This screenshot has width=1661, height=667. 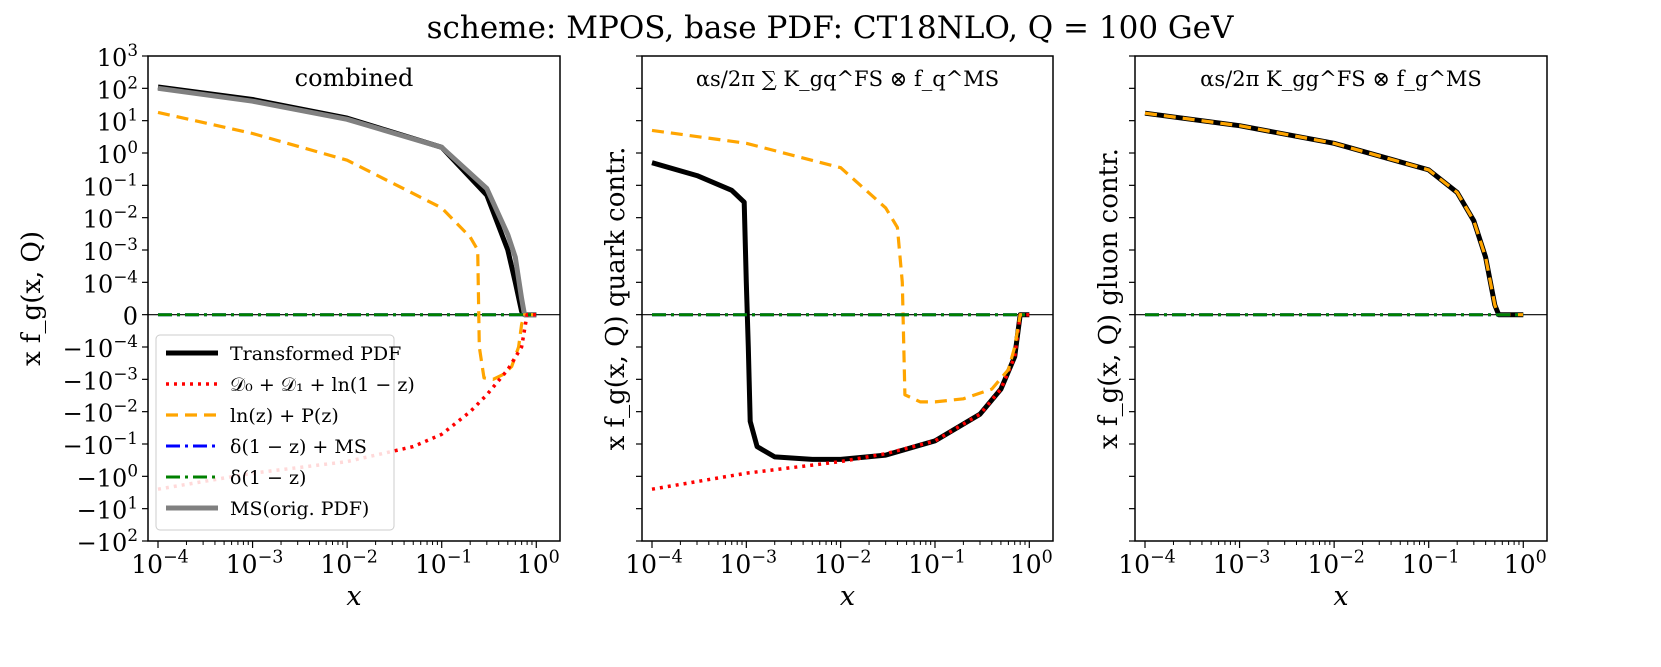 I want to click on y-tick-label: −10−1, so click(x=100, y=444).